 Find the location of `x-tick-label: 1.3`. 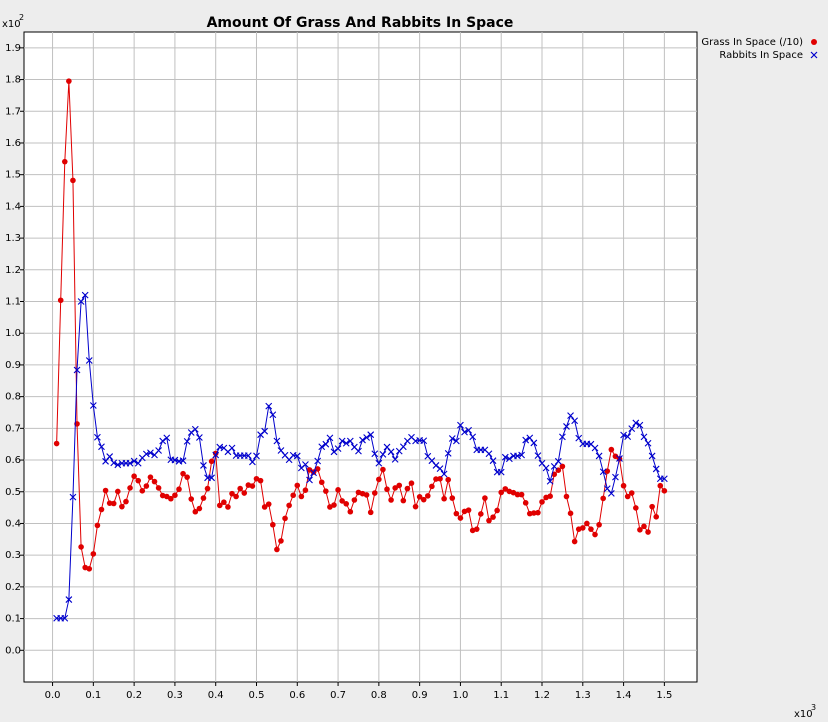

x-tick-label: 1.3 is located at coordinates (583, 695).